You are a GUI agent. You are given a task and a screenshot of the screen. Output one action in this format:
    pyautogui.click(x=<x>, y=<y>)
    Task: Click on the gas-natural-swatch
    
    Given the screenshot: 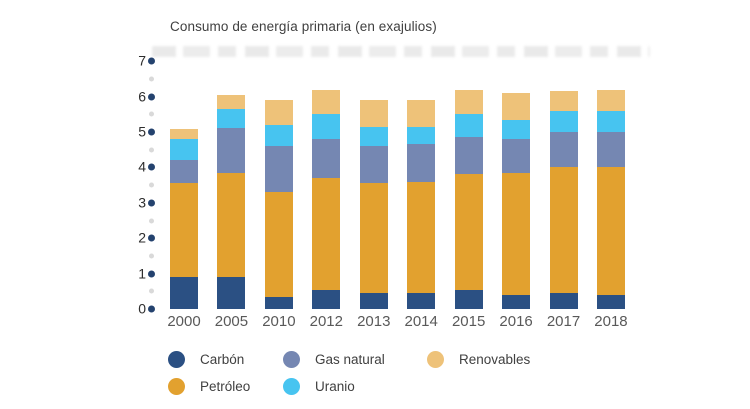 What is the action you would take?
    pyautogui.click(x=291, y=359)
    